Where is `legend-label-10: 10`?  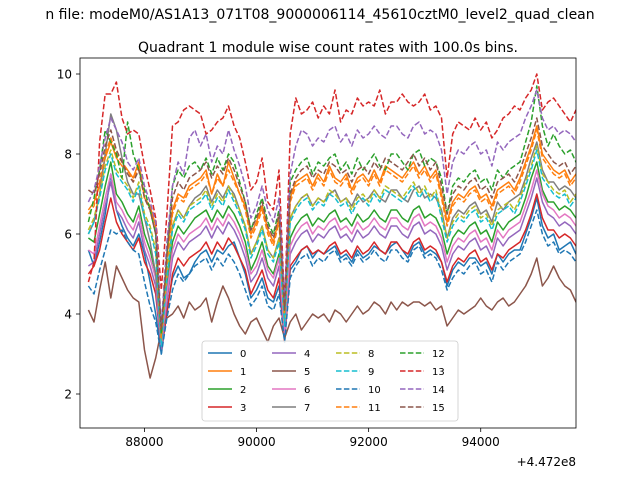 legend-label-10: 10 is located at coordinates (374, 390).